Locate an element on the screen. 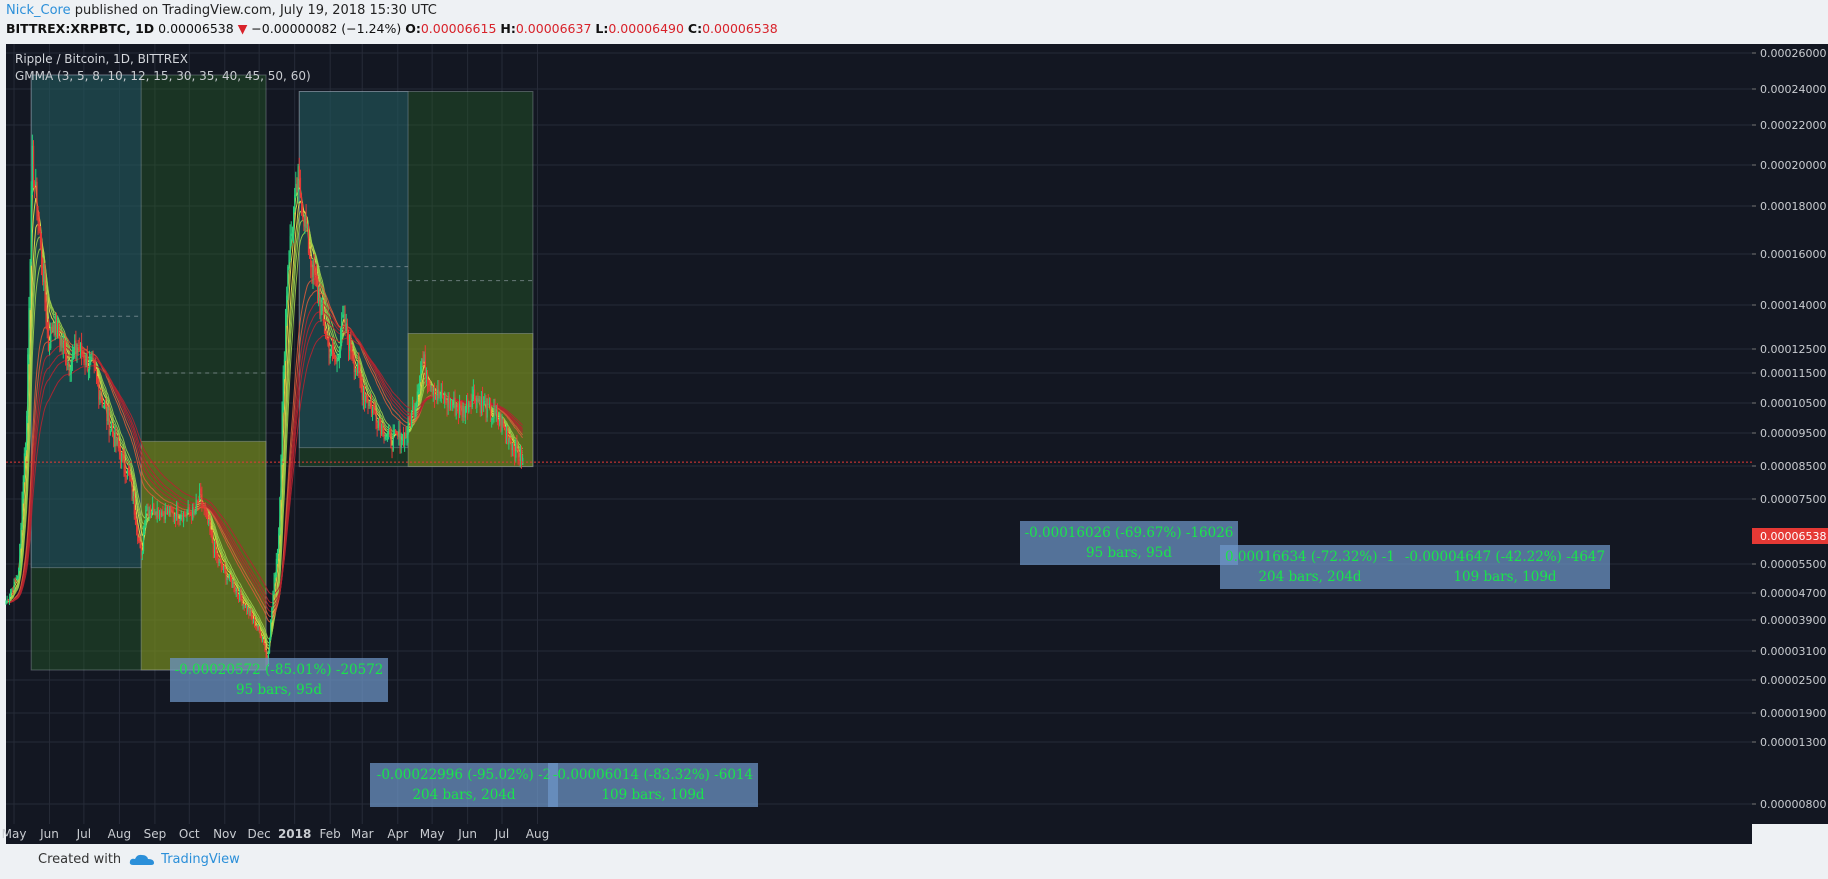 The width and height of the screenshot is (1828, 879). price-axis is located at coordinates (1790, 434).